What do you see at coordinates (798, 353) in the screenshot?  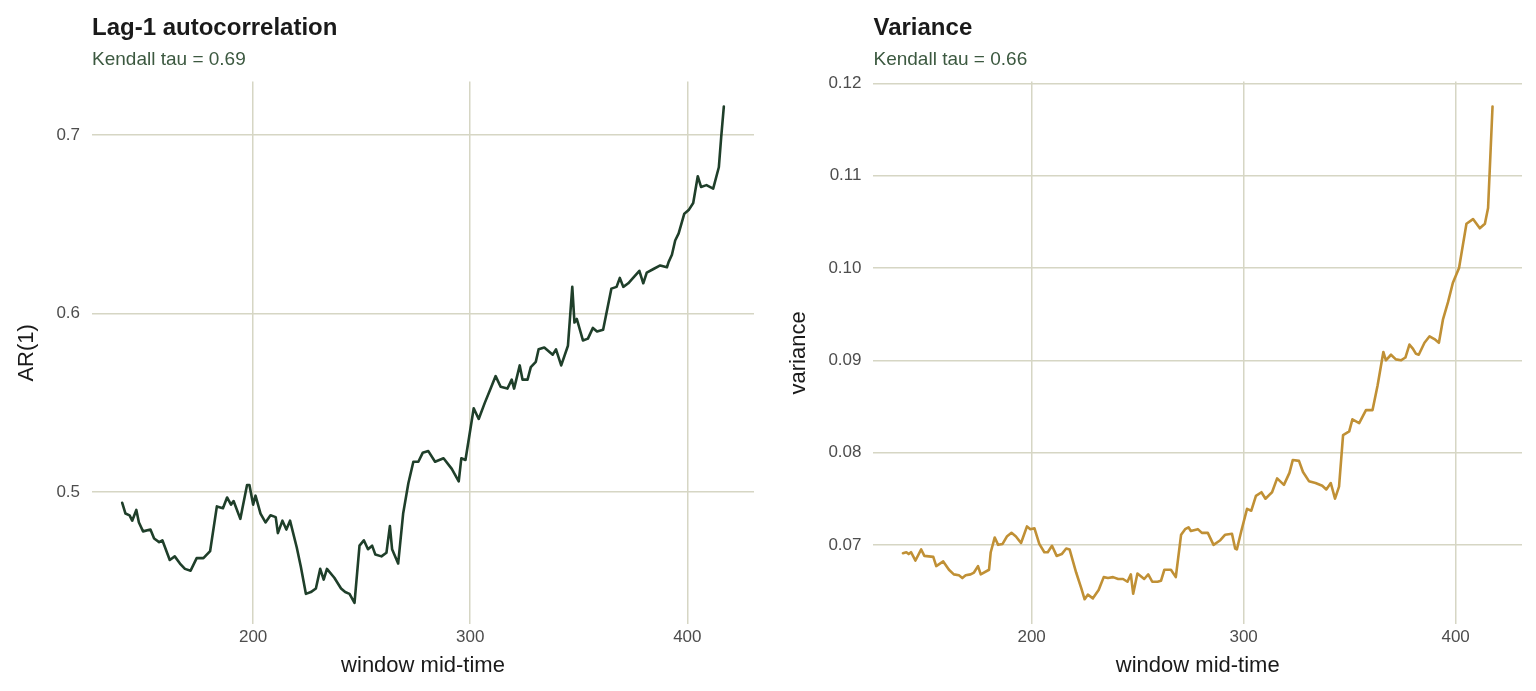 I see `y-axis-title: variance` at bounding box center [798, 353].